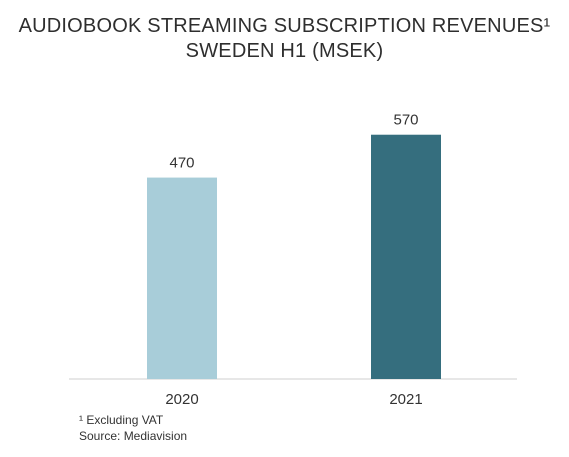 Image resolution: width=569 pixels, height=457 pixels. I want to click on data-label-2021: 570, so click(405, 120).